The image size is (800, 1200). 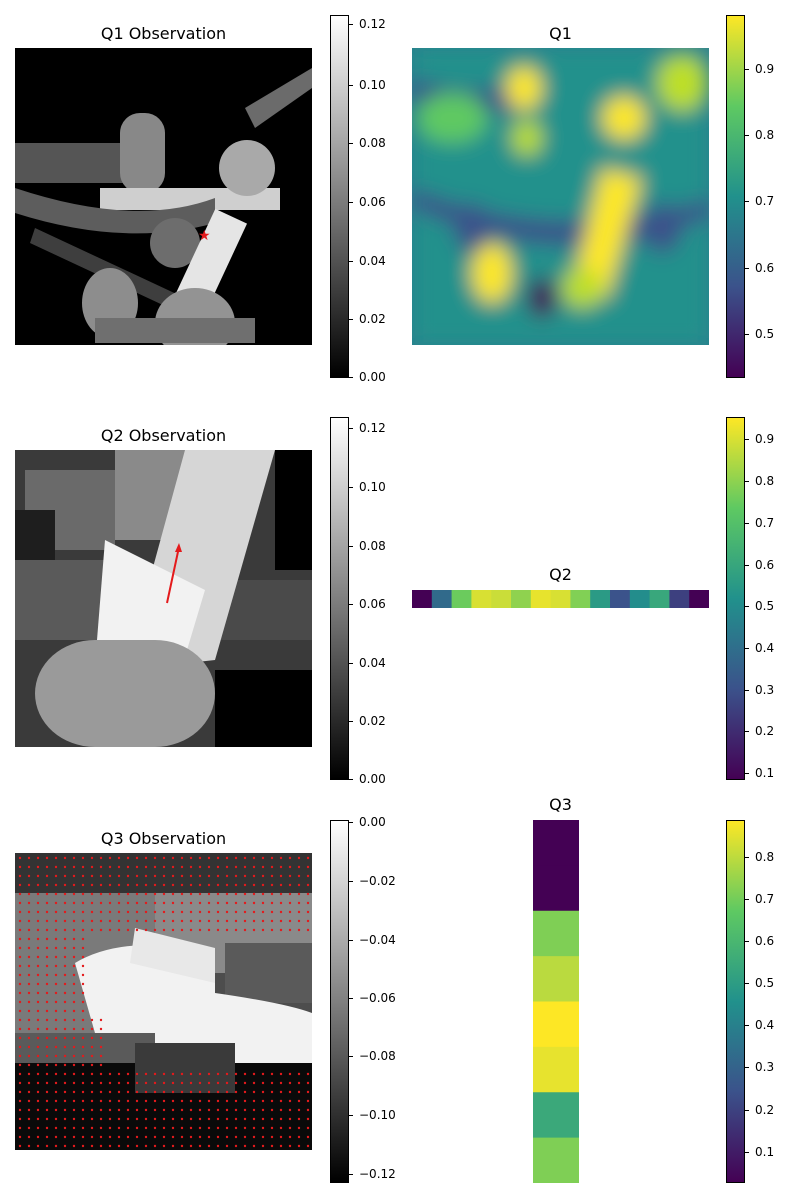 I want to click on q1-title: Q1, so click(x=560, y=33).